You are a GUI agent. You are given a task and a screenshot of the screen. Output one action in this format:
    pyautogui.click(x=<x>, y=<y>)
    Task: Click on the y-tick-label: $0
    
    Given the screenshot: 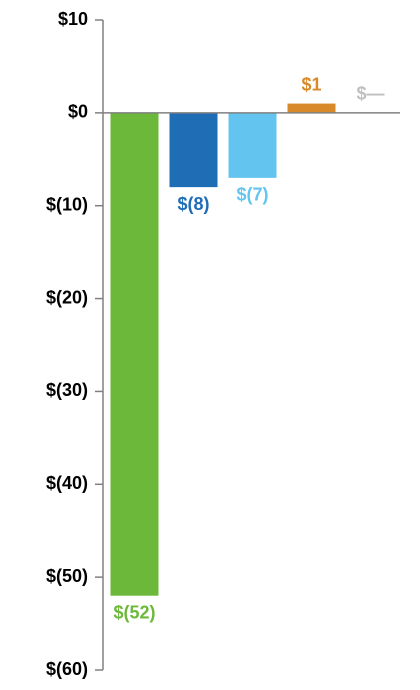 What is the action you would take?
    pyautogui.click(x=78, y=112)
    